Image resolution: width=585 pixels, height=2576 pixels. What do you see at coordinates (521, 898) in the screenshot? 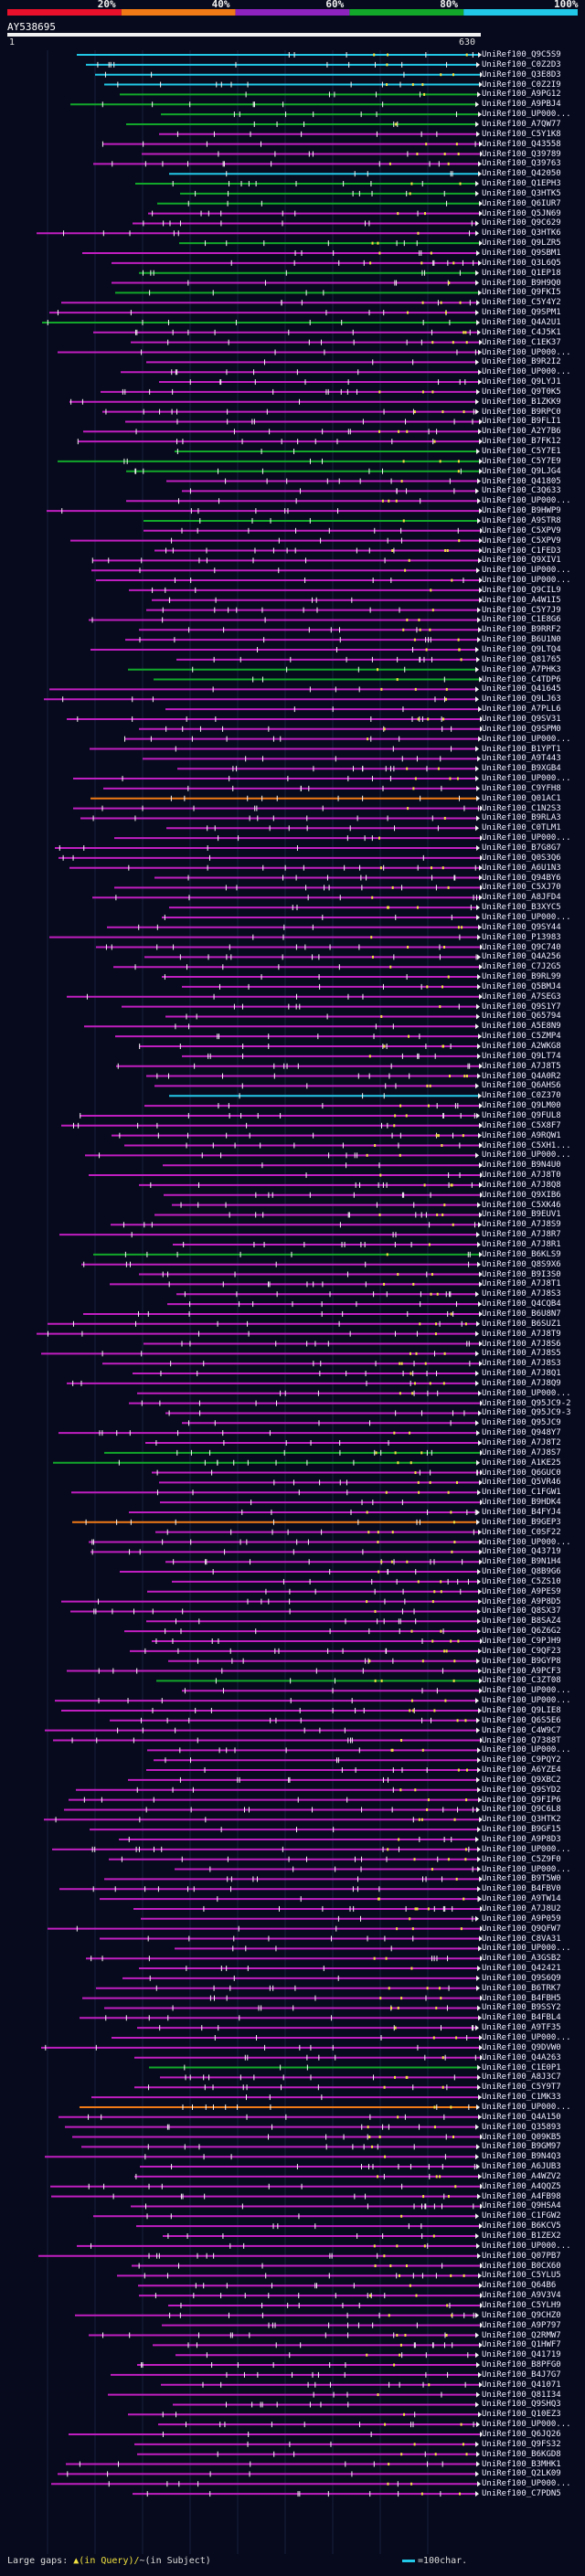
I see `hit-label: UniRef100_A8JFD4` at bounding box center [521, 898].